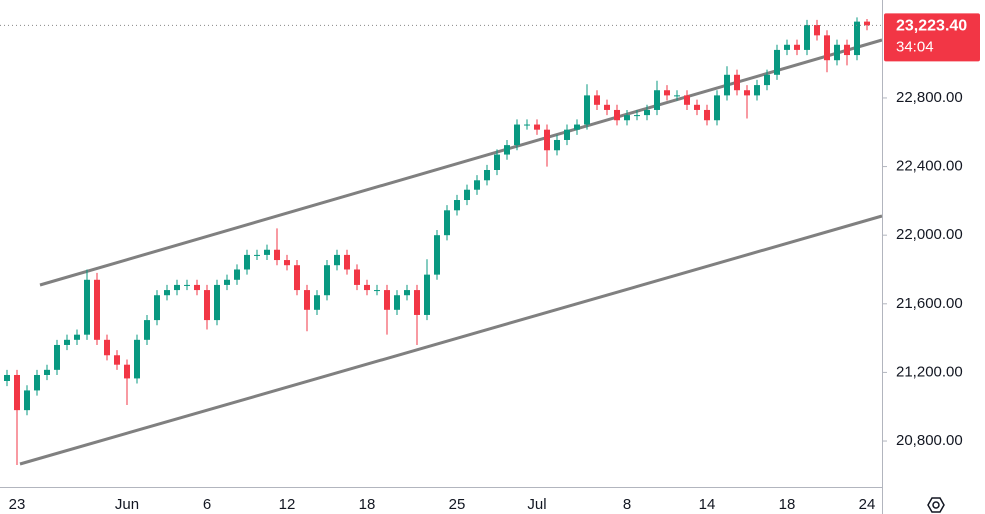 The width and height of the screenshot is (985, 514). What do you see at coordinates (929, 440) in the screenshot?
I see `y-tick-label: 20,800.00` at bounding box center [929, 440].